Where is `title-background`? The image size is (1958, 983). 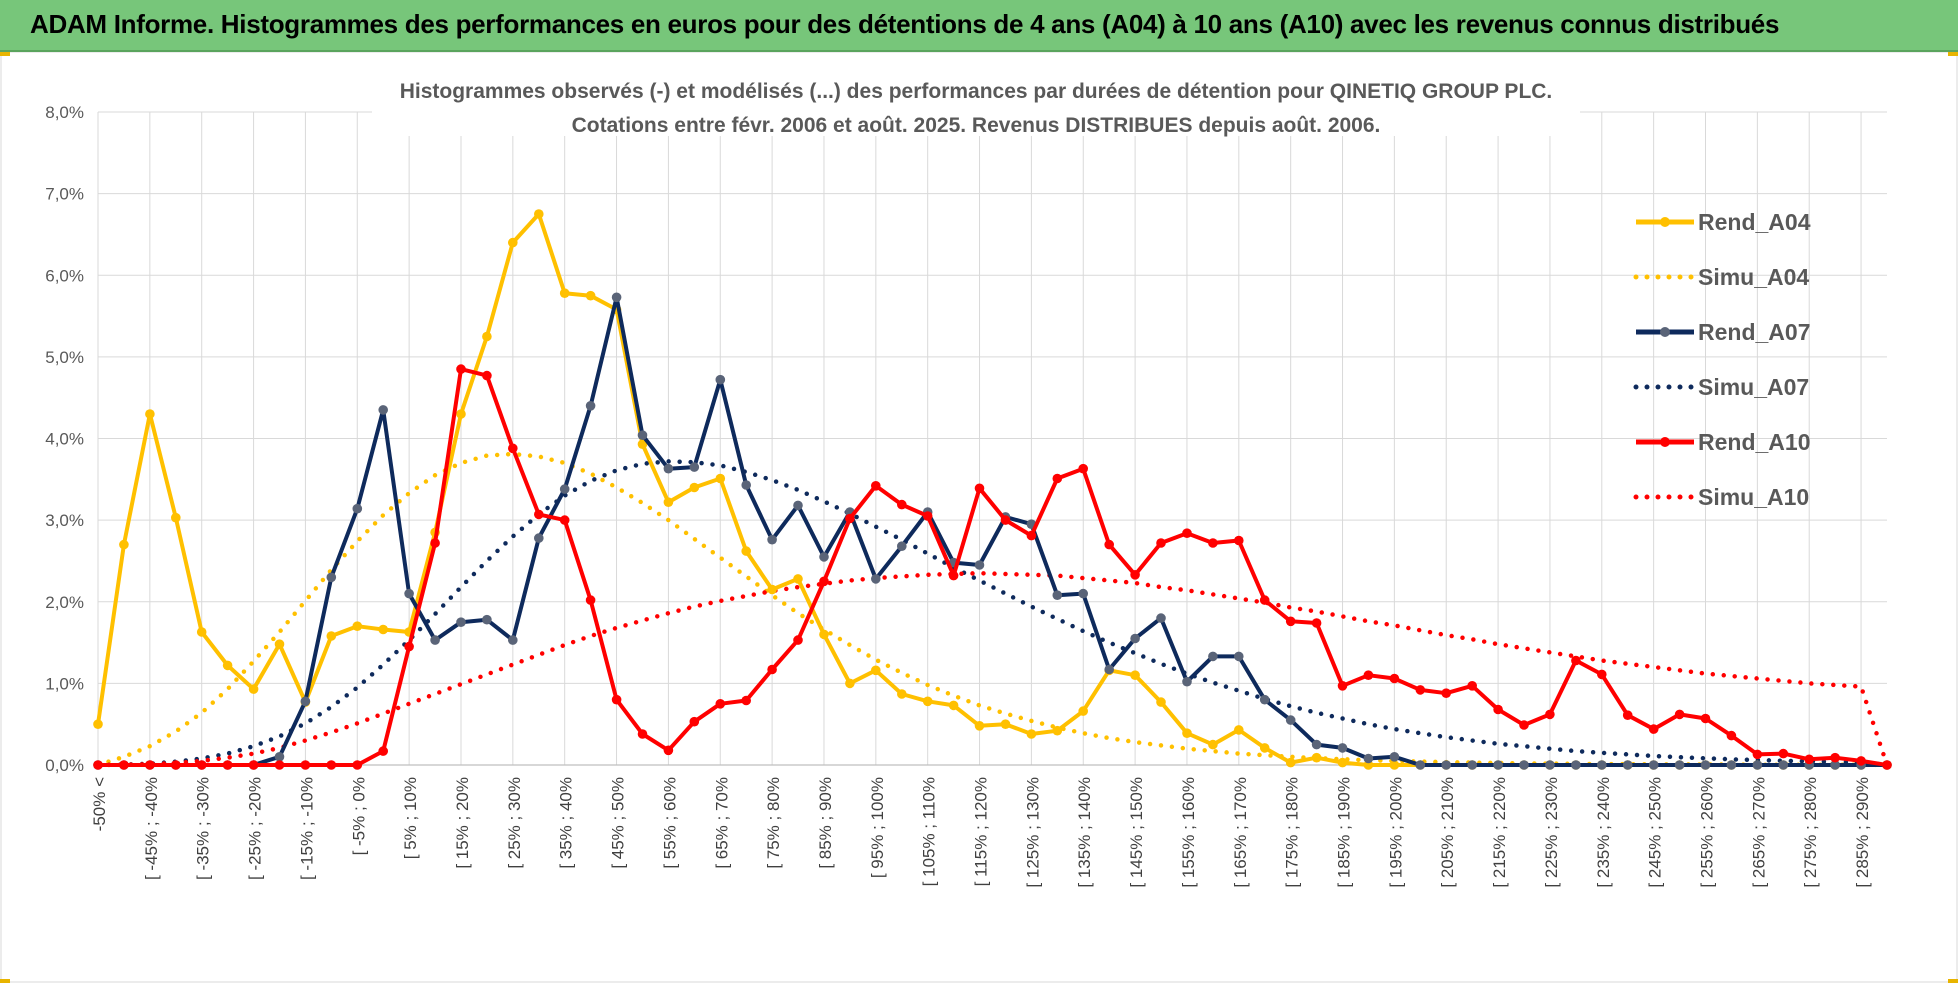
title-background is located at coordinates (976, 105).